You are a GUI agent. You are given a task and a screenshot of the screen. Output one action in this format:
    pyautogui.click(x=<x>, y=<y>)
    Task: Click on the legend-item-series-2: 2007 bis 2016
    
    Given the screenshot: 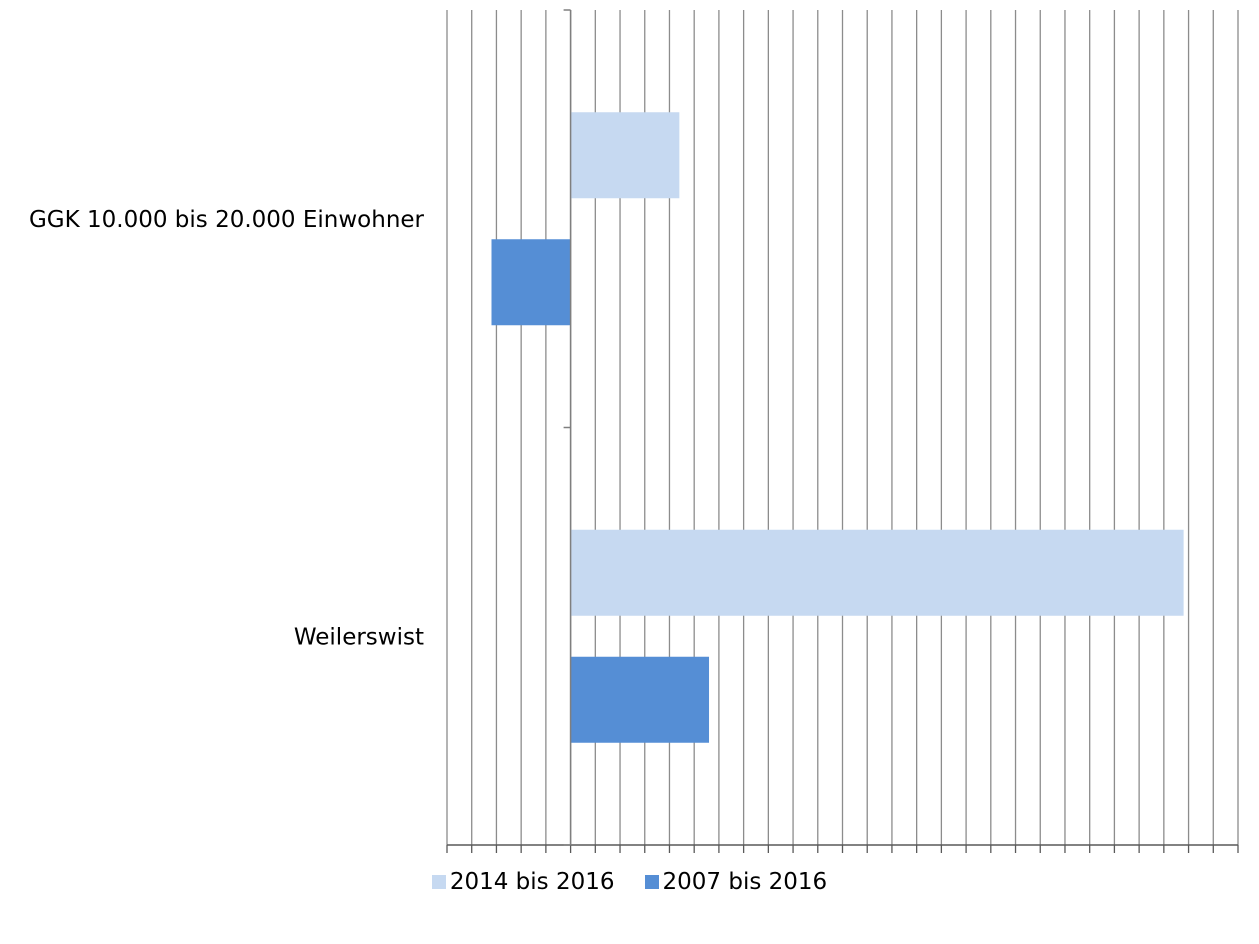 What is the action you would take?
    pyautogui.click(x=736, y=882)
    